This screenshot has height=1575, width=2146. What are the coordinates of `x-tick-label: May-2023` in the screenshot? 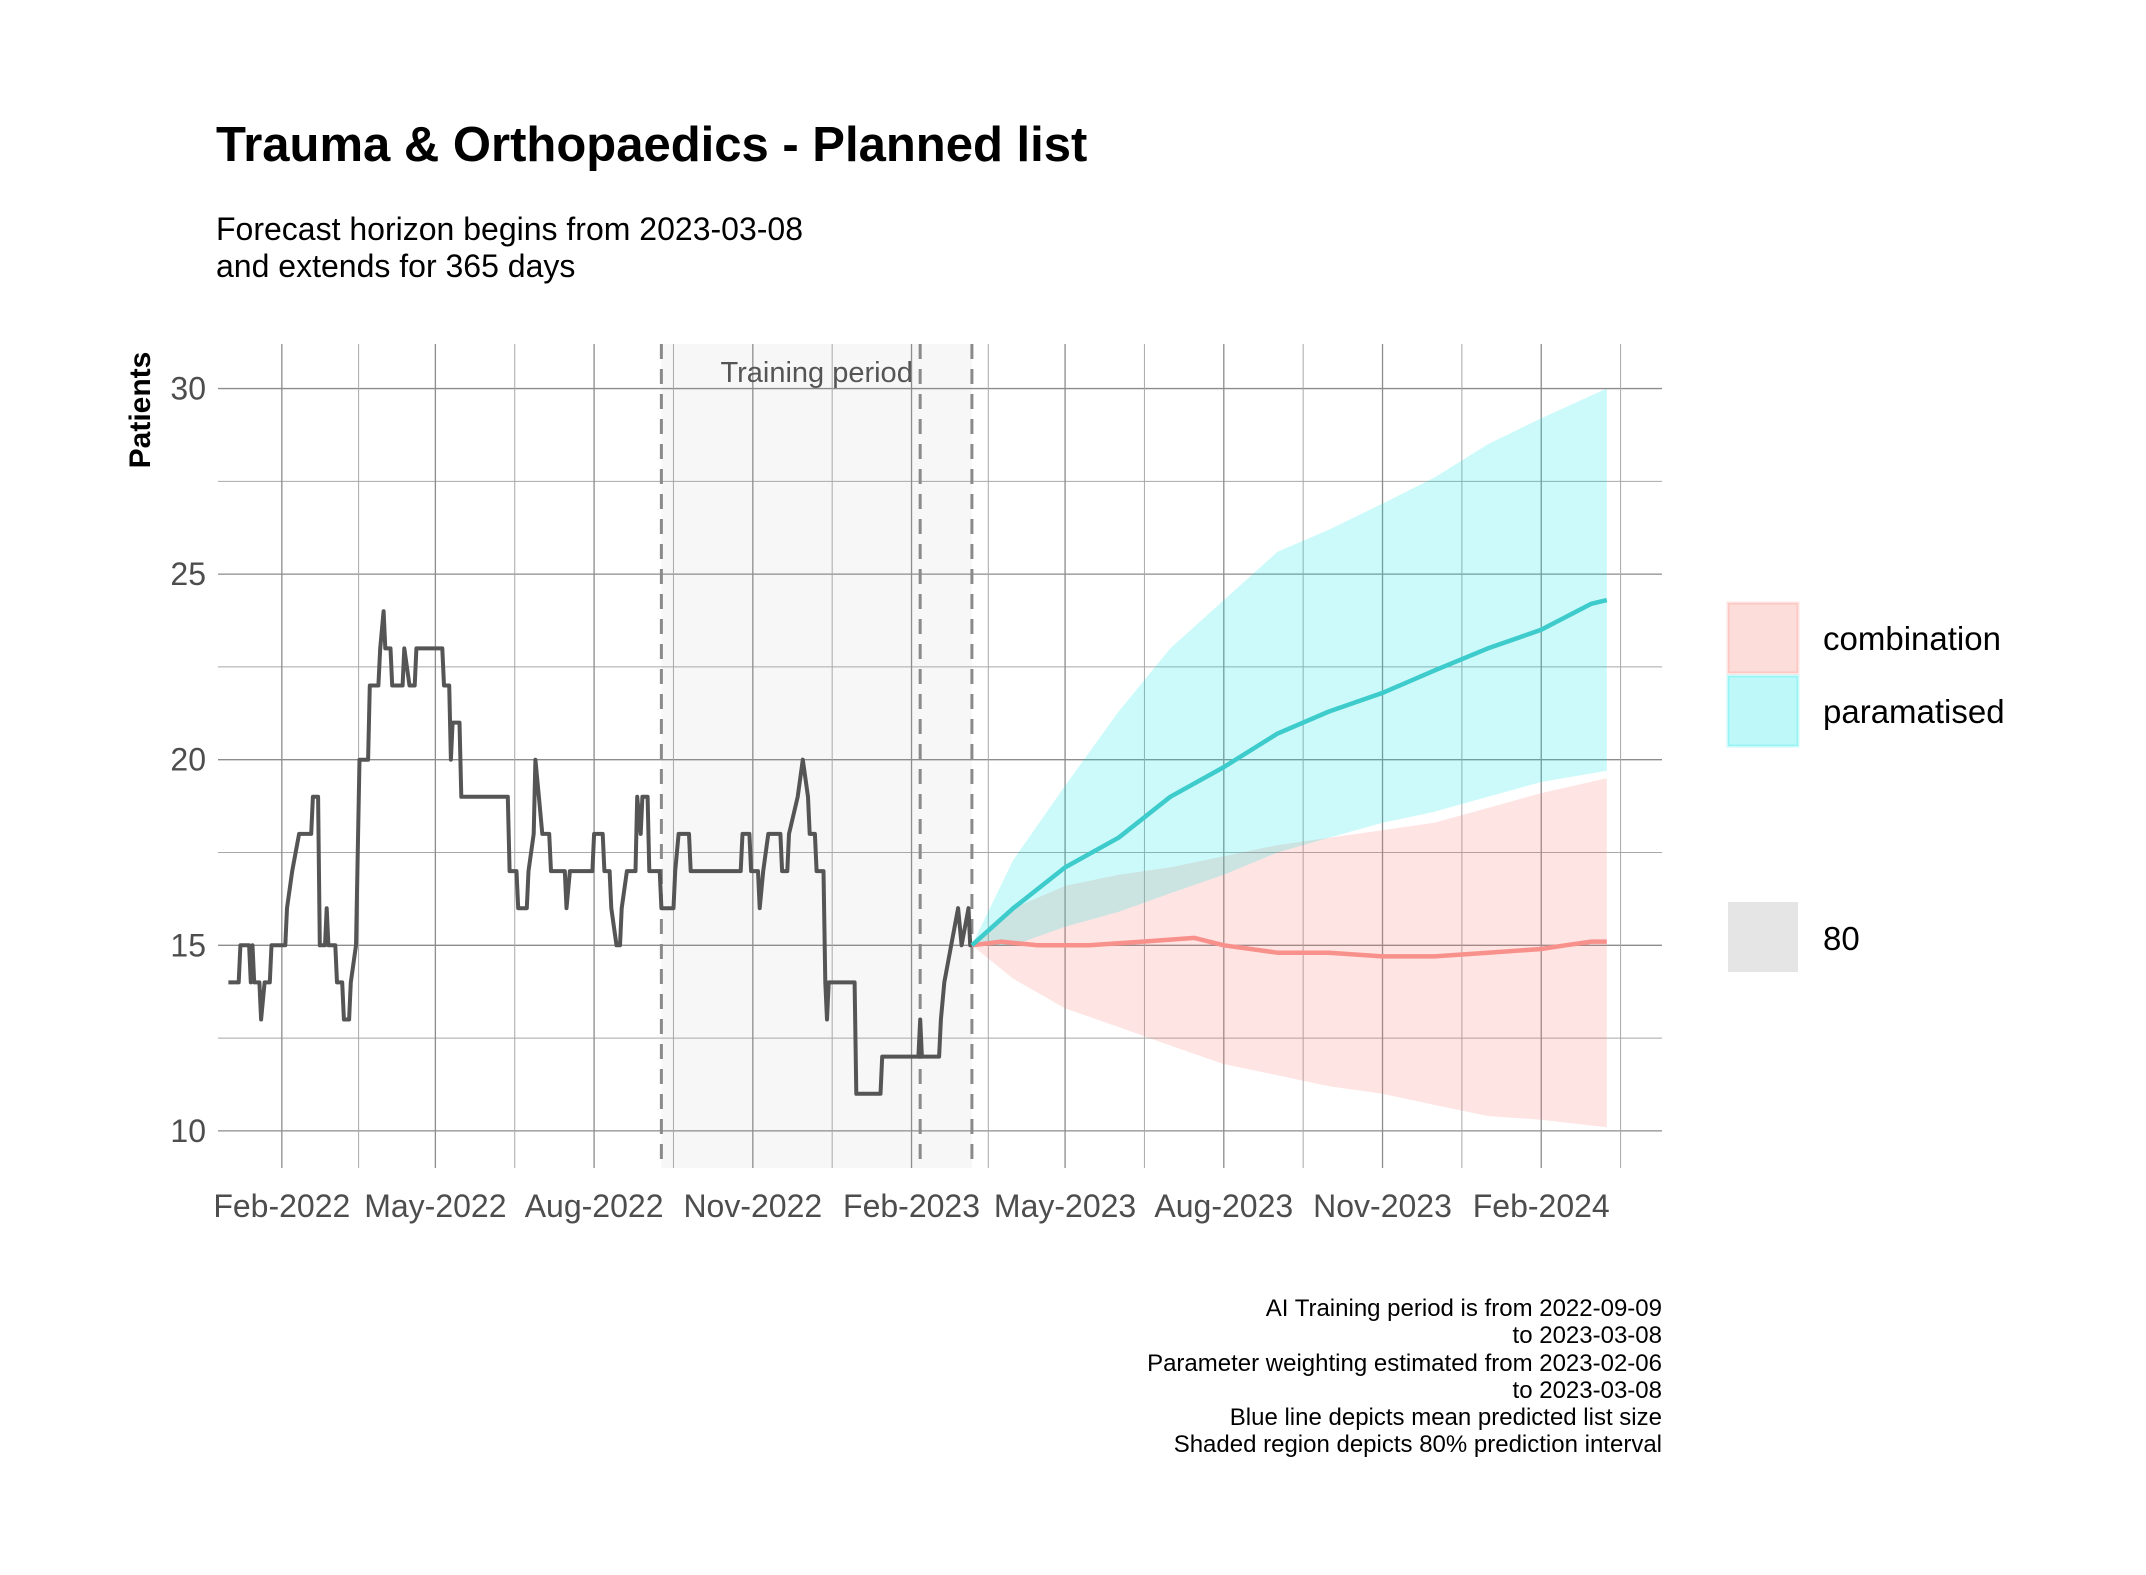 It's located at (1065, 1206).